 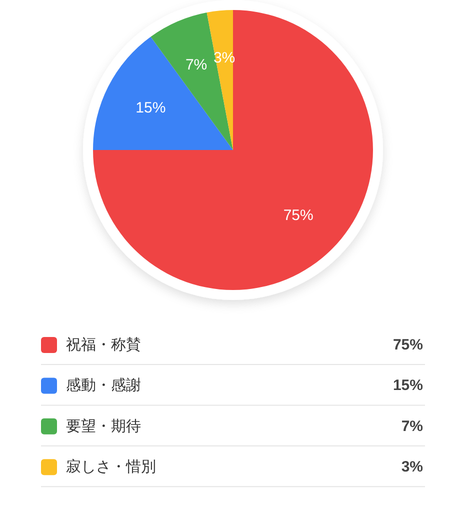 What do you see at coordinates (407, 385) in the screenshot?
I see `legend-value: 15%` at bounding box center [407, 385].